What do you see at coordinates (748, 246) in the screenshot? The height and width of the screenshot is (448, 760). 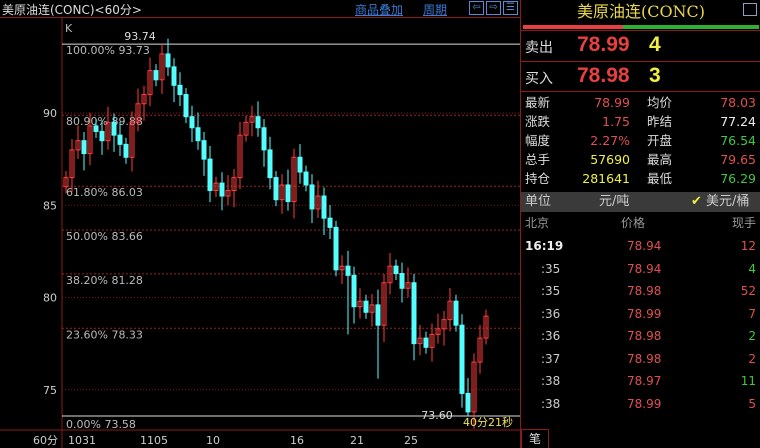 I see `tick-volume: 12` at bounding box center [748, 246].